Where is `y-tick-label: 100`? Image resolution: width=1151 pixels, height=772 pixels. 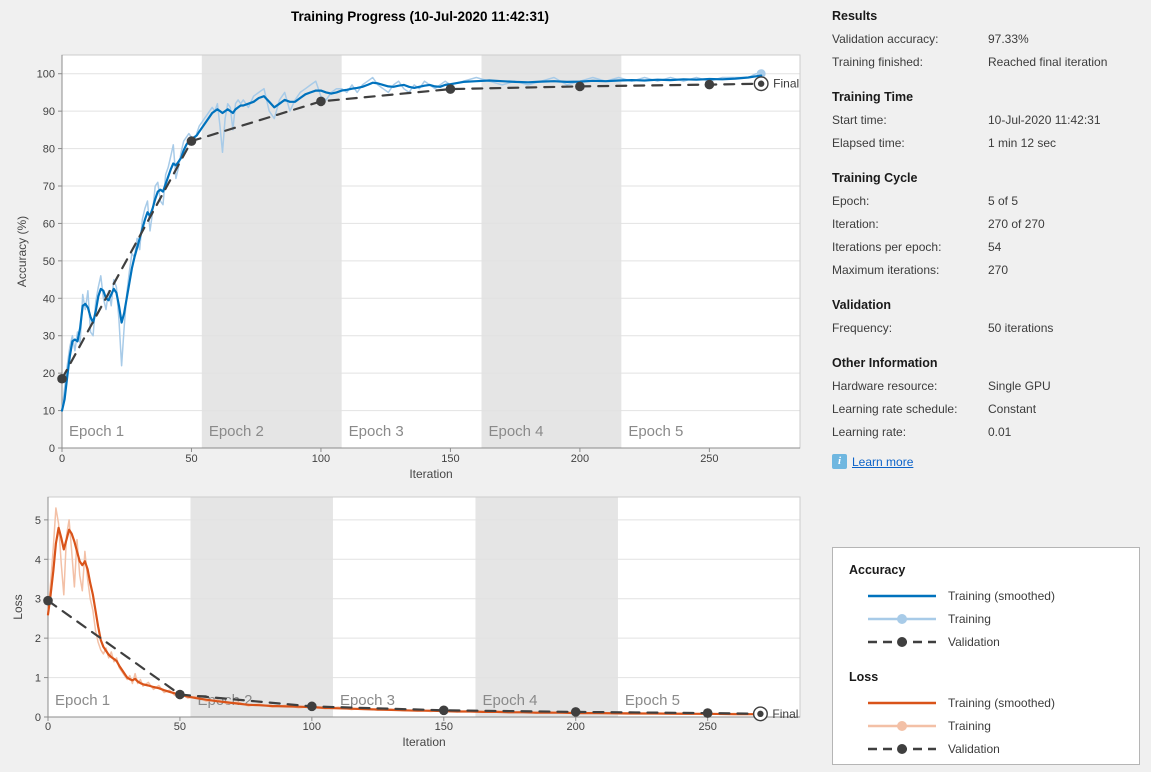 y-tick-label: 100 is located at coordinates (46, 75).